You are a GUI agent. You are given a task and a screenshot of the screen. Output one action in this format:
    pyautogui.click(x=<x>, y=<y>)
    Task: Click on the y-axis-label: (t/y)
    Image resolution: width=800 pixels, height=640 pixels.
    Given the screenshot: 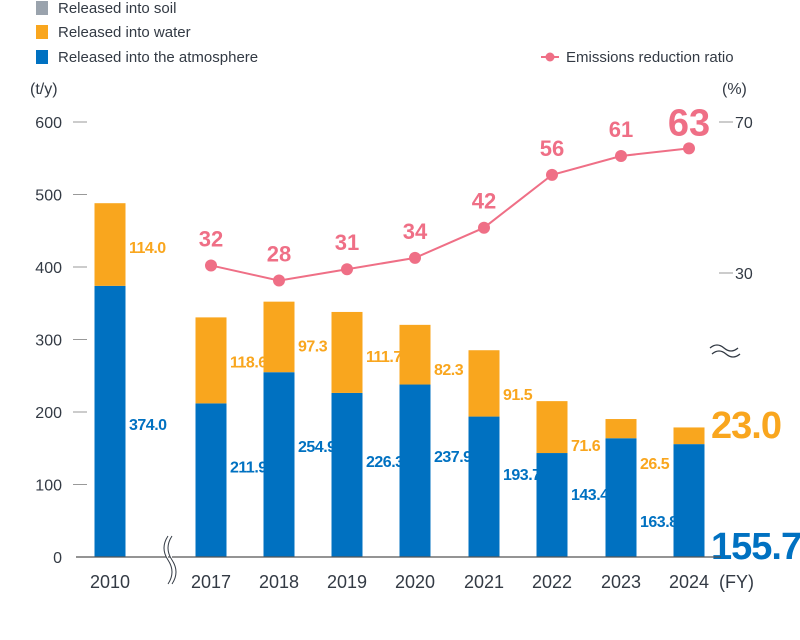 What is the action you would take?
    pyautogui.click(x=44, y=89)
    